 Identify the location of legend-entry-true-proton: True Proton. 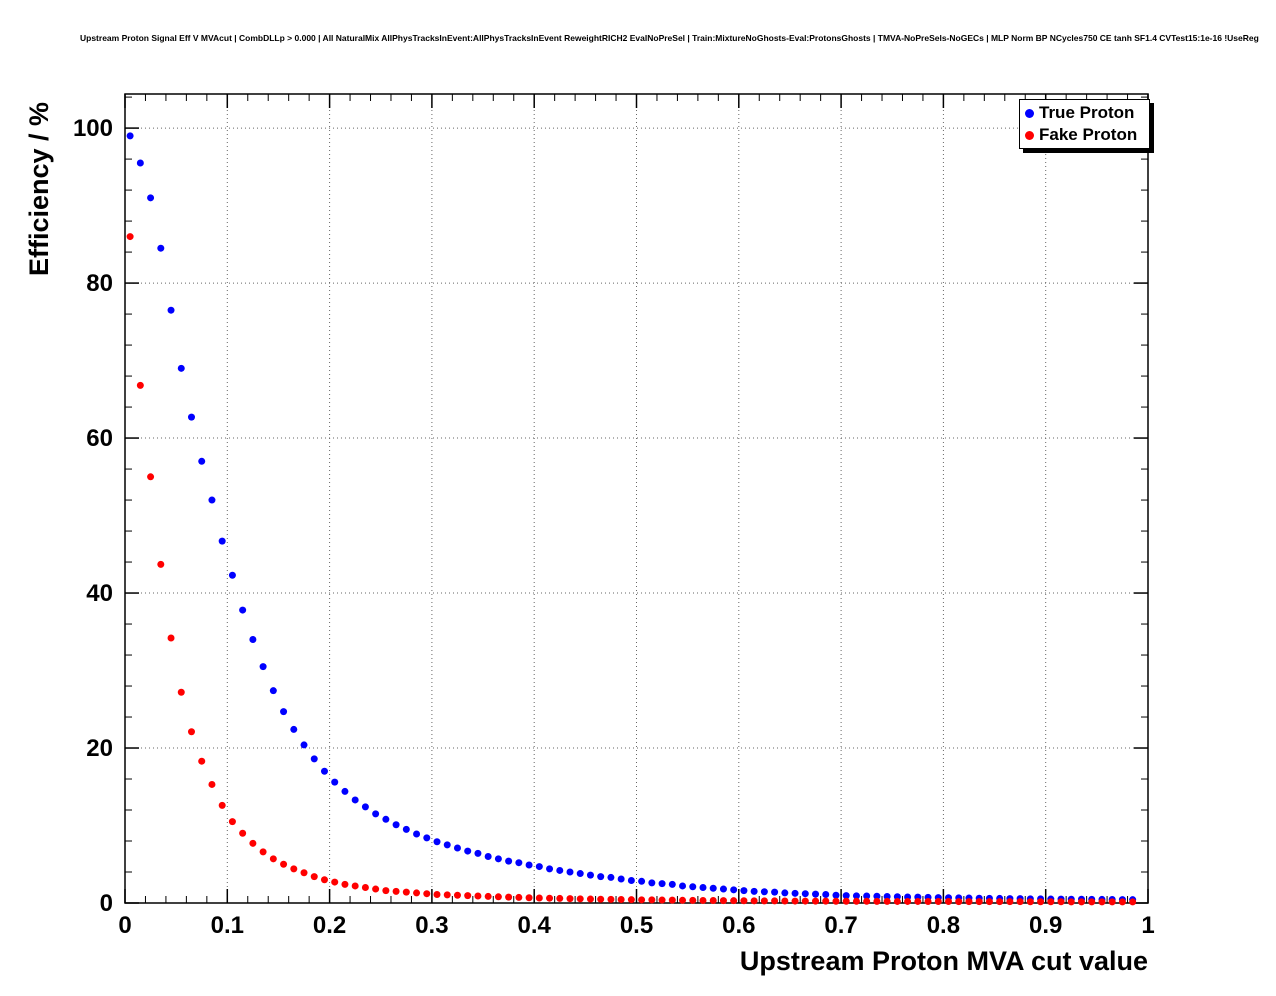
(1084, 113).